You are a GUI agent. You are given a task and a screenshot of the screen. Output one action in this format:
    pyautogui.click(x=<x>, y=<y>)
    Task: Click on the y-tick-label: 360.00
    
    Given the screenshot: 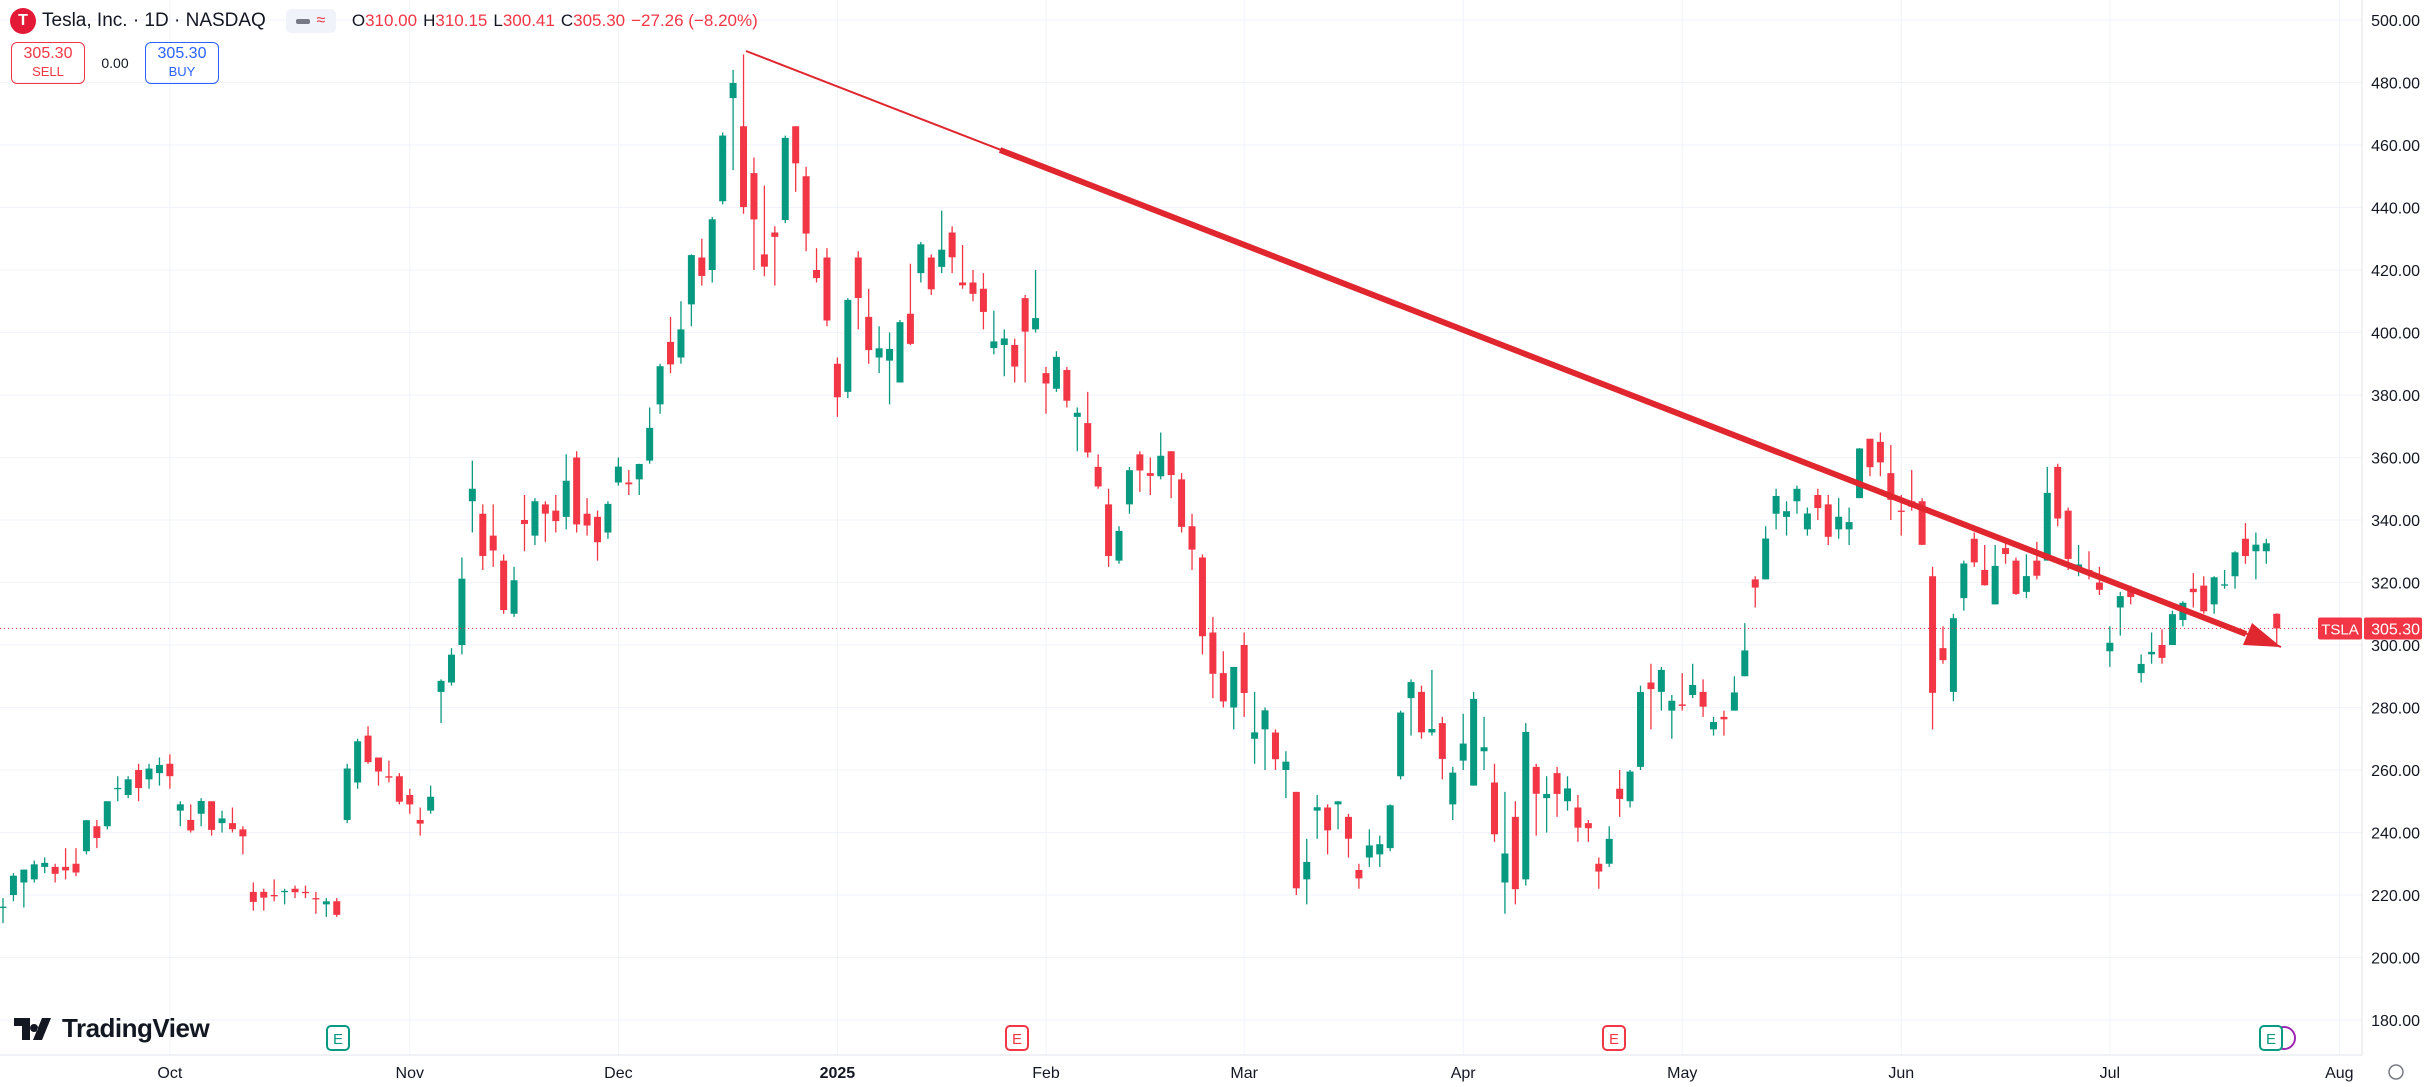 What is the action you would take?
    pyautogui.click(x=2395, y=459)
    